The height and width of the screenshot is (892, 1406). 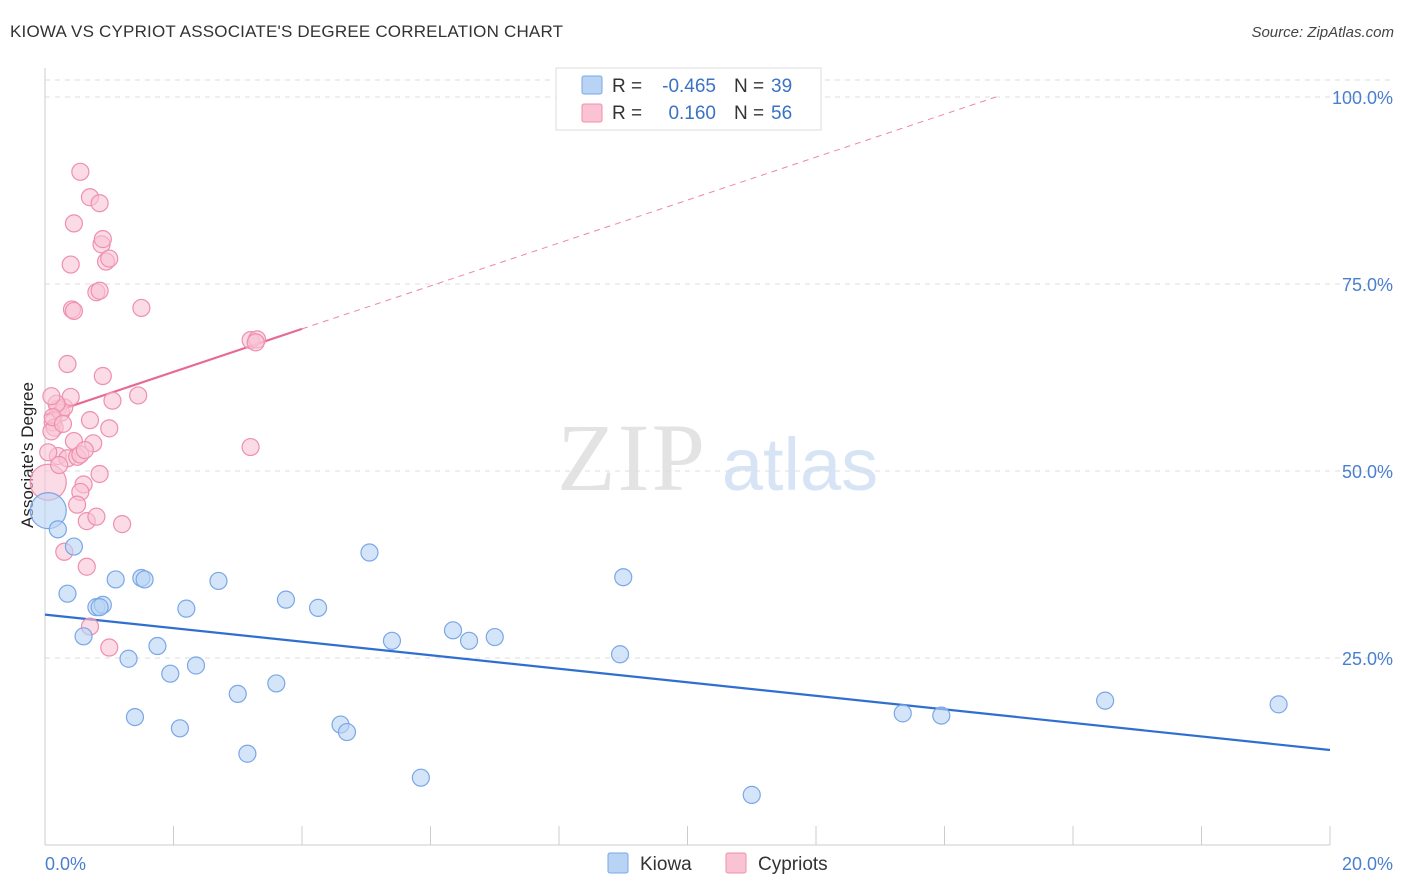 I want to click on kiowa-r-value: -0.465, so click(x=689, y=86).